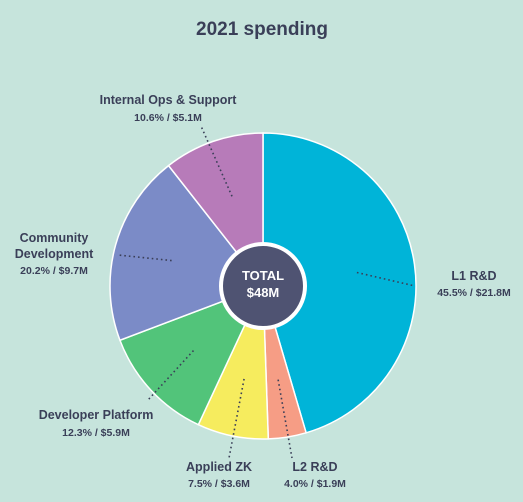  I want to click on slice-label-internal-ops-support: Internal Ops & Support, so click(169, 100).